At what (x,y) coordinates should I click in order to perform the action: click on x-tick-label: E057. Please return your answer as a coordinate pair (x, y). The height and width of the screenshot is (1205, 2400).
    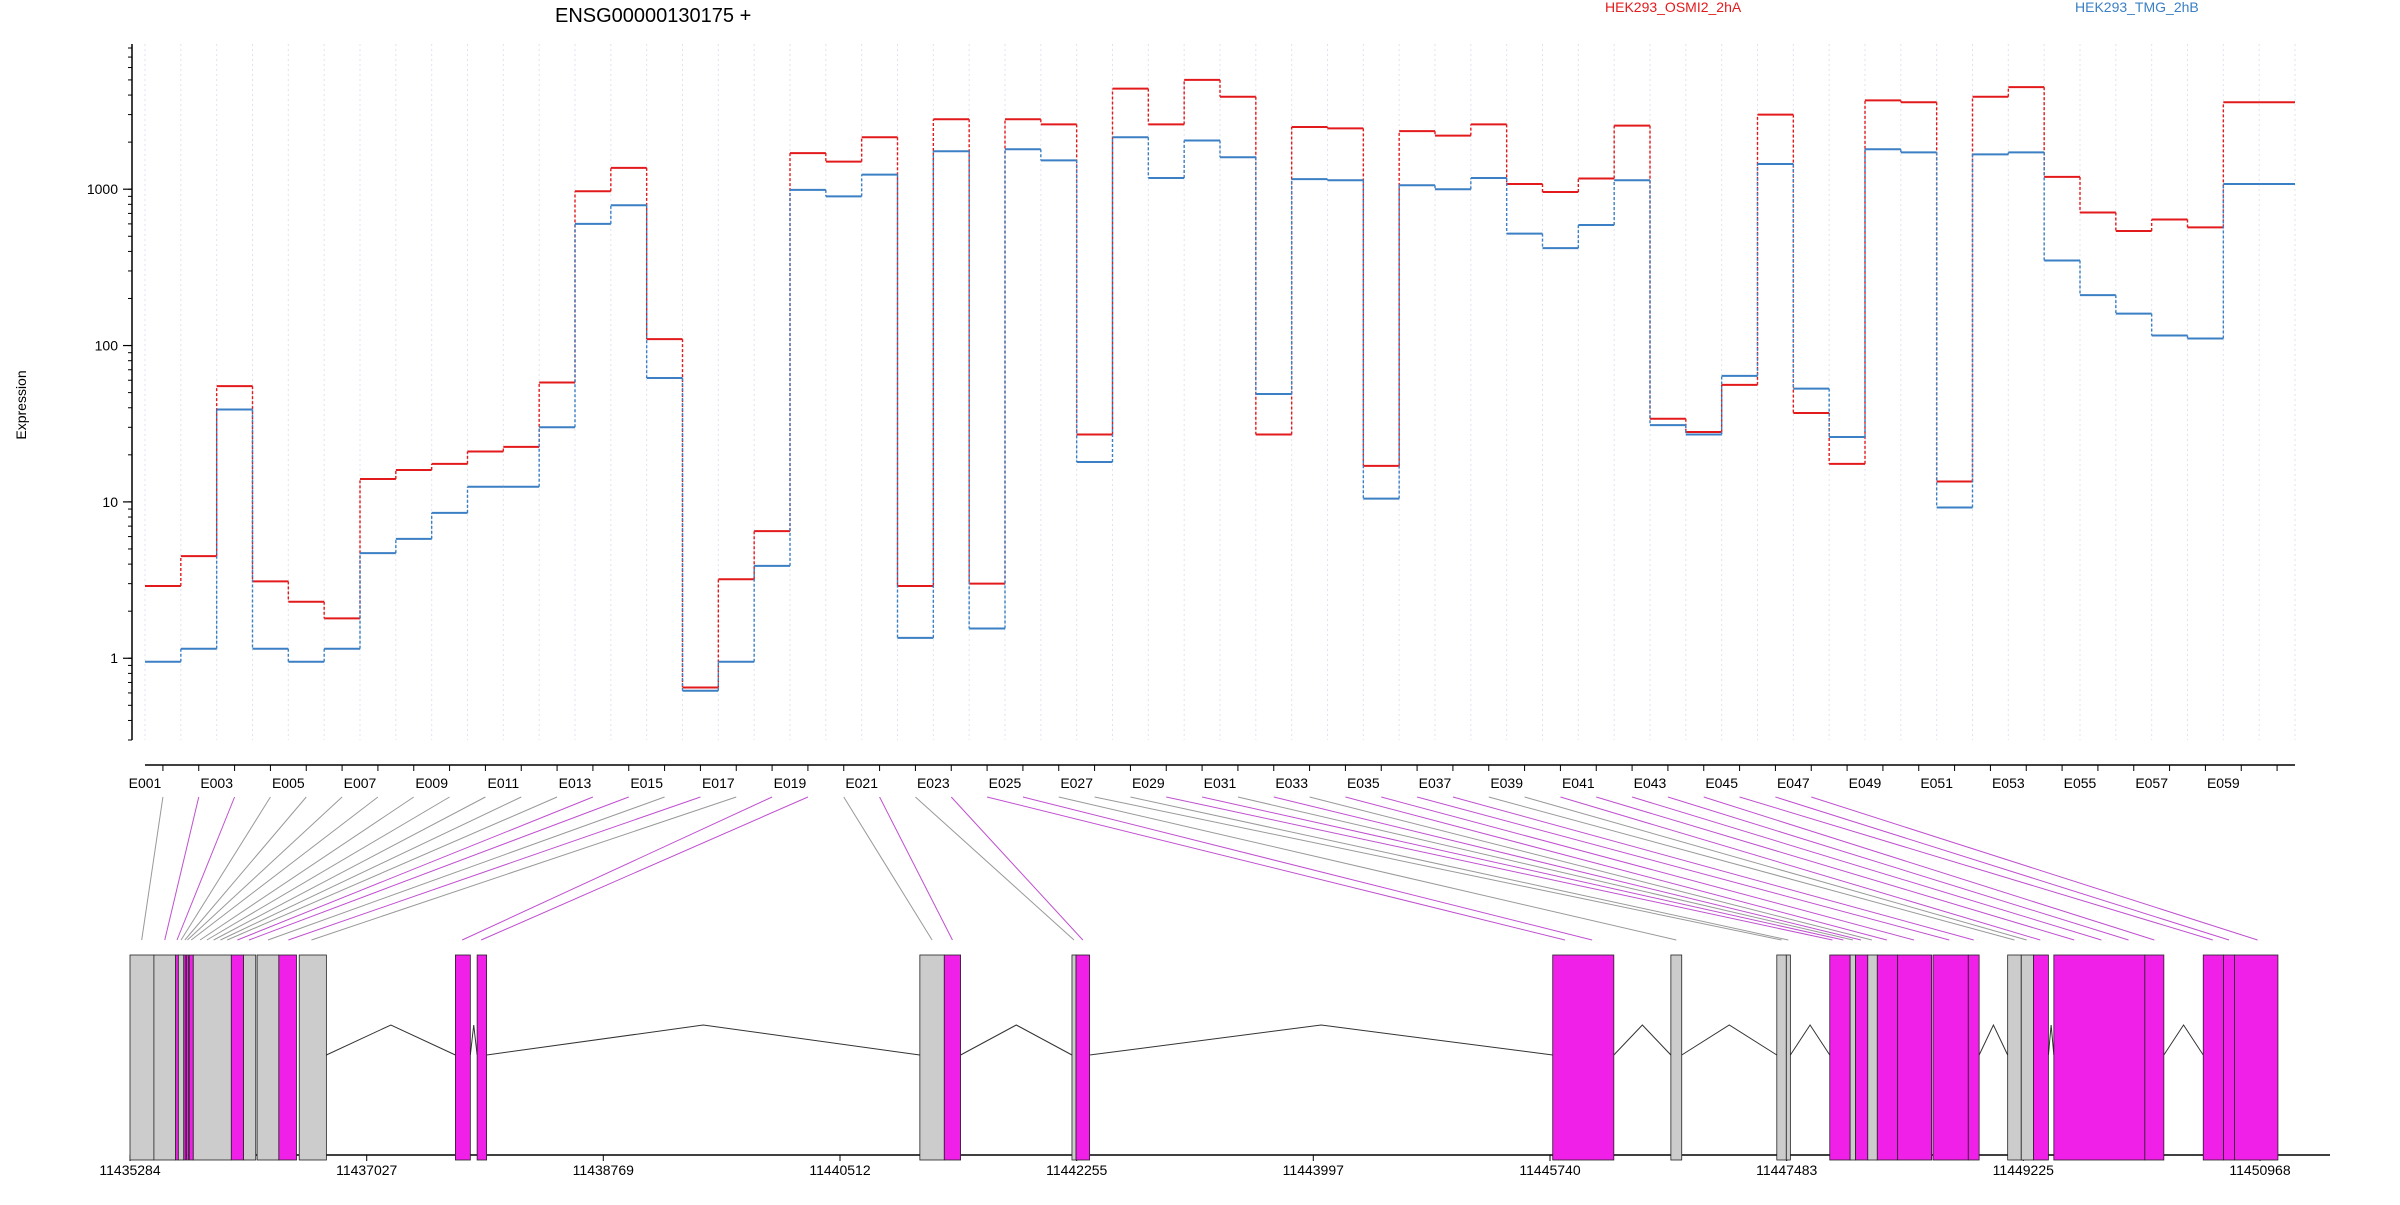
    Looking at the image, I should click on (2151, 783).